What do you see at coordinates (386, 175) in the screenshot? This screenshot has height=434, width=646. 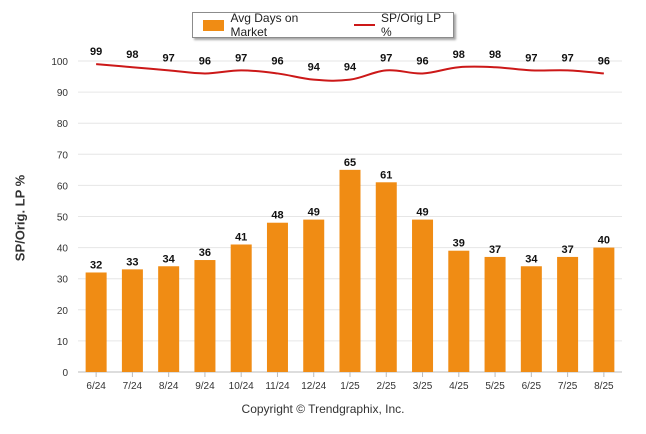 I see `bar-data-label: 61` at bounding box center [386, 175].